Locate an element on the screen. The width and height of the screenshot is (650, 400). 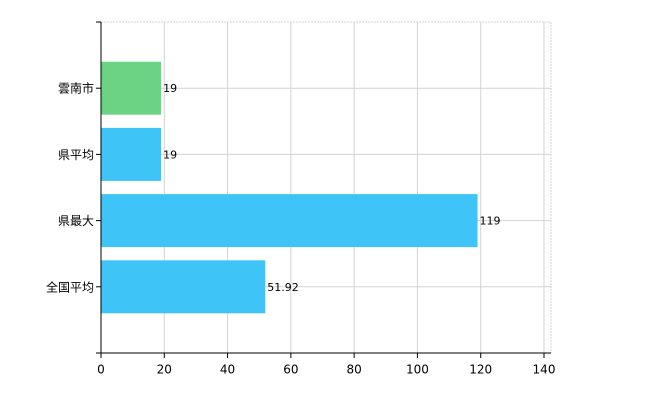
x-tick-label: 140 is located at coordinates (544, 370).